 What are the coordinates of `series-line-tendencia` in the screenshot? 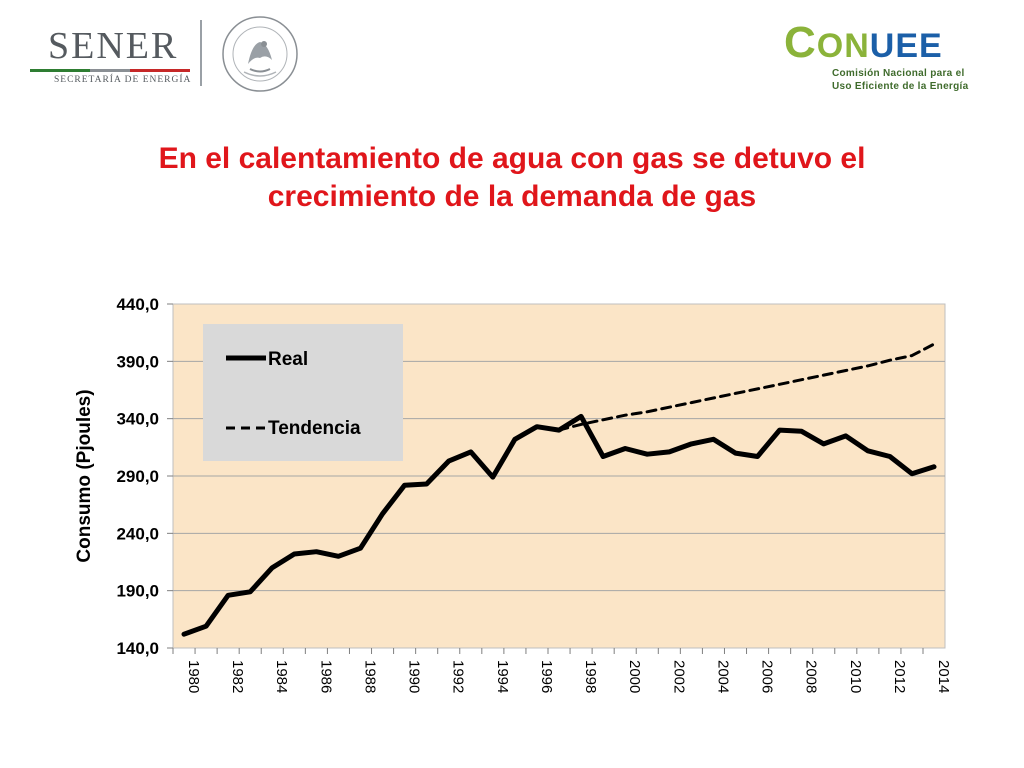 It's located at (746, 387).